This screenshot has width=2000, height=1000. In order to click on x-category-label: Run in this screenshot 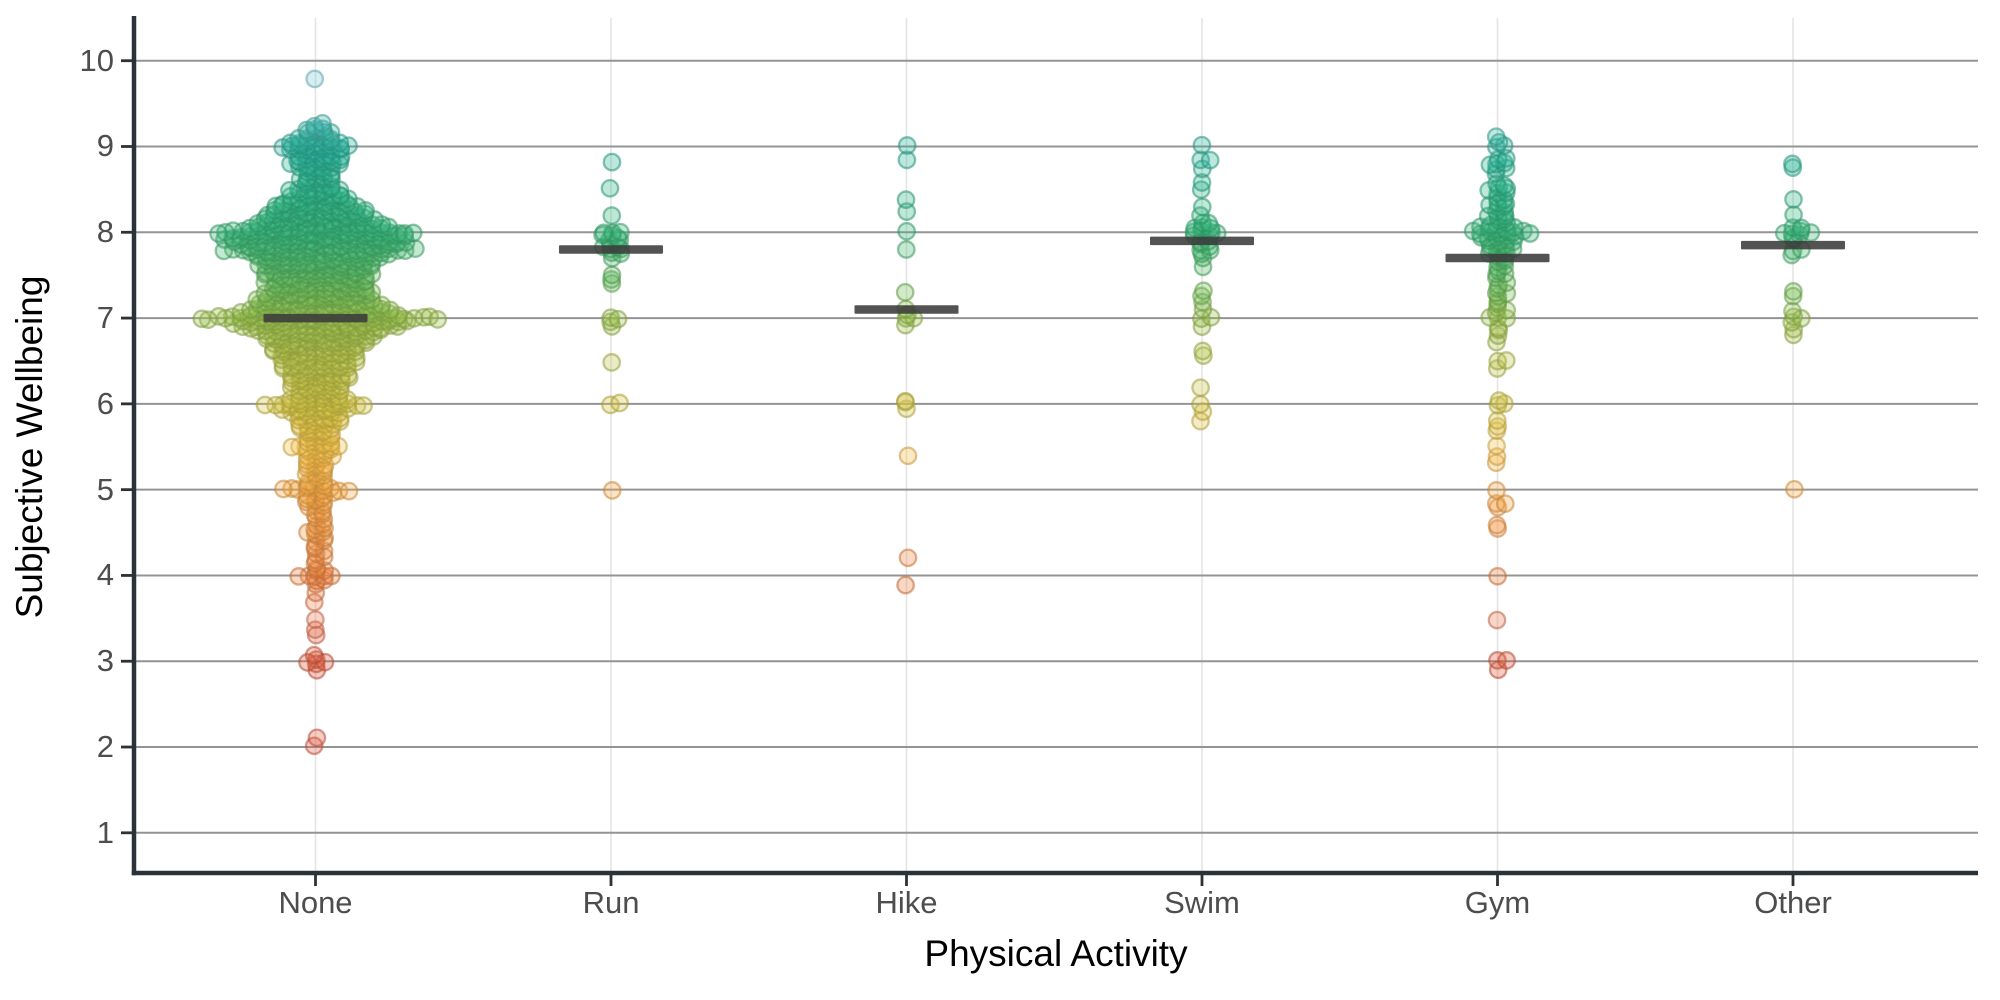, I will do `click(611, 902)`.